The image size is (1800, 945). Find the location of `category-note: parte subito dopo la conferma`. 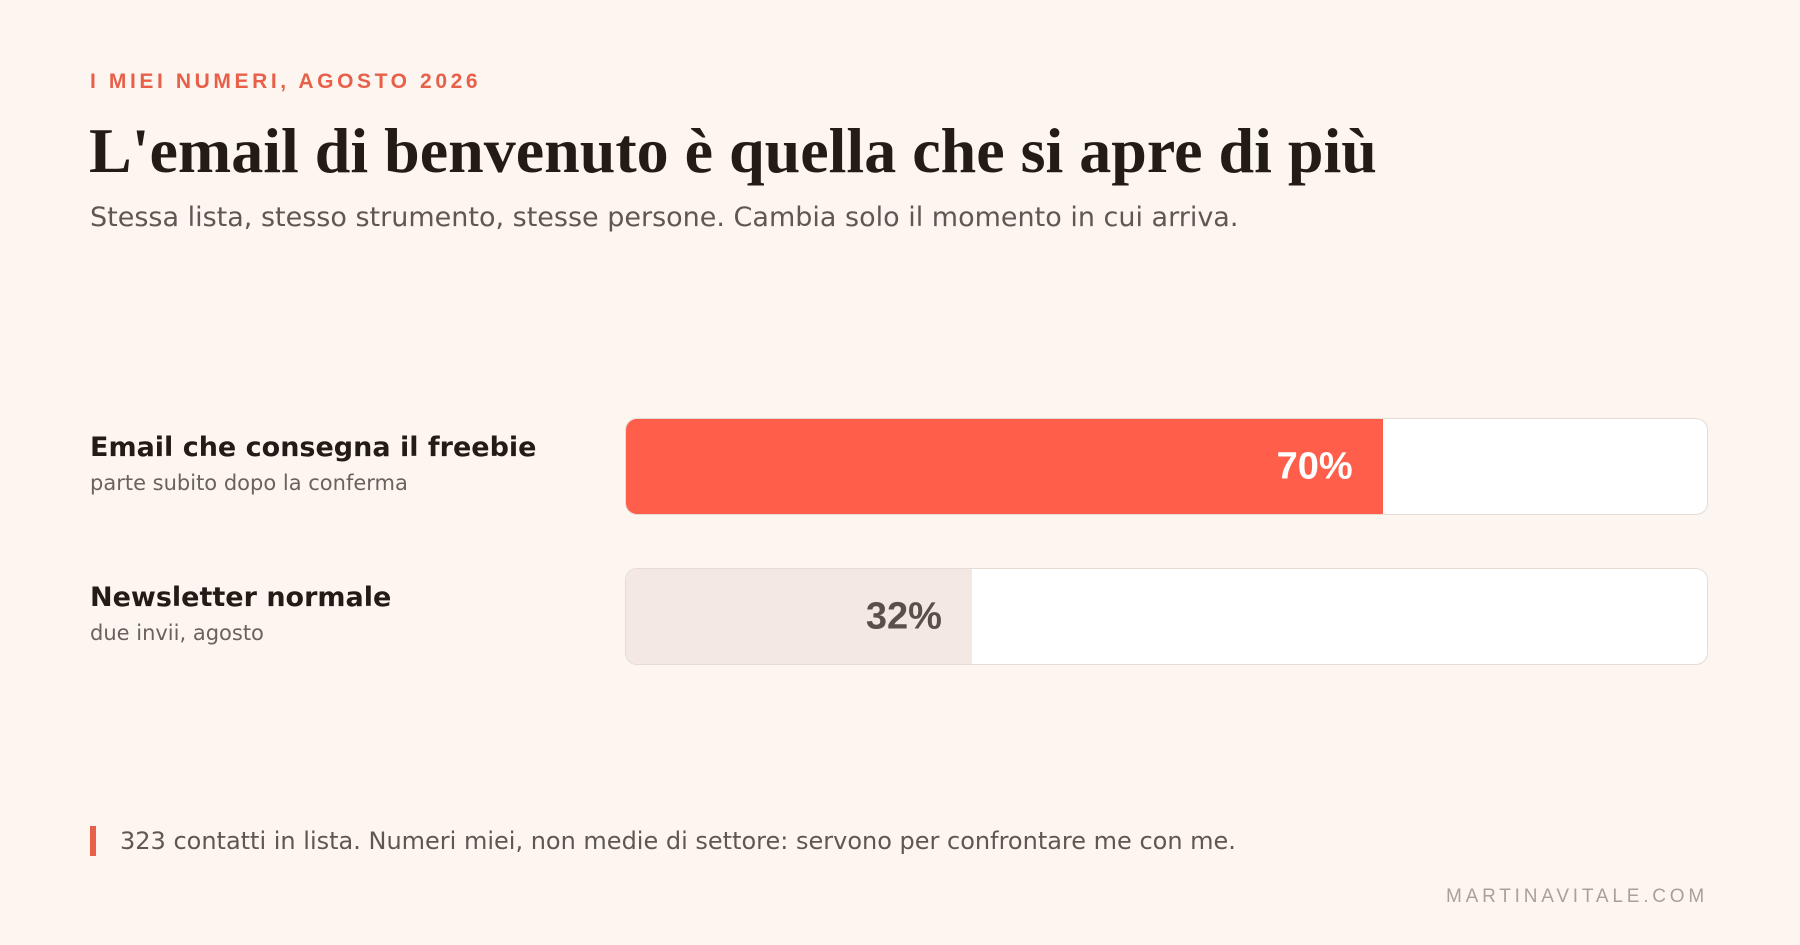

category-note: parte subito dopo la conferma is located at coordinates (249, 483).